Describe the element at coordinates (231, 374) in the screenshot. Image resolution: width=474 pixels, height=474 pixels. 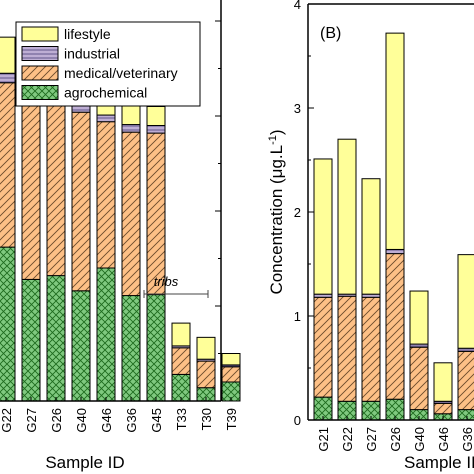
I see `panel-a-bar-t39-medical-veterinary` at that location.